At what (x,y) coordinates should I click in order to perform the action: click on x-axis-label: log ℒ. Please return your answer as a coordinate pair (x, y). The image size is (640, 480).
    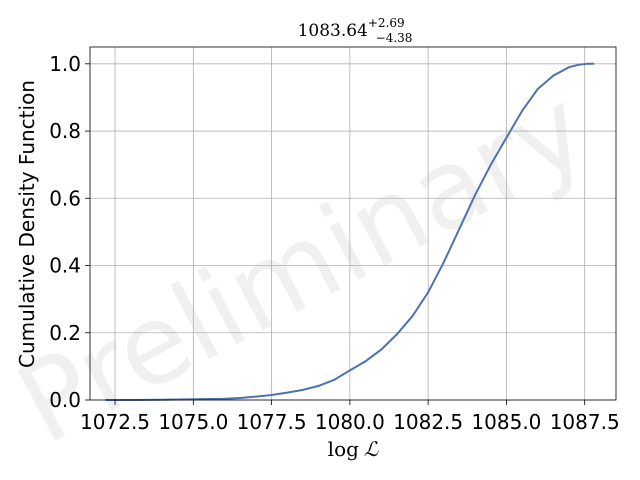
    Looking at the image, I should click on (353, 449).